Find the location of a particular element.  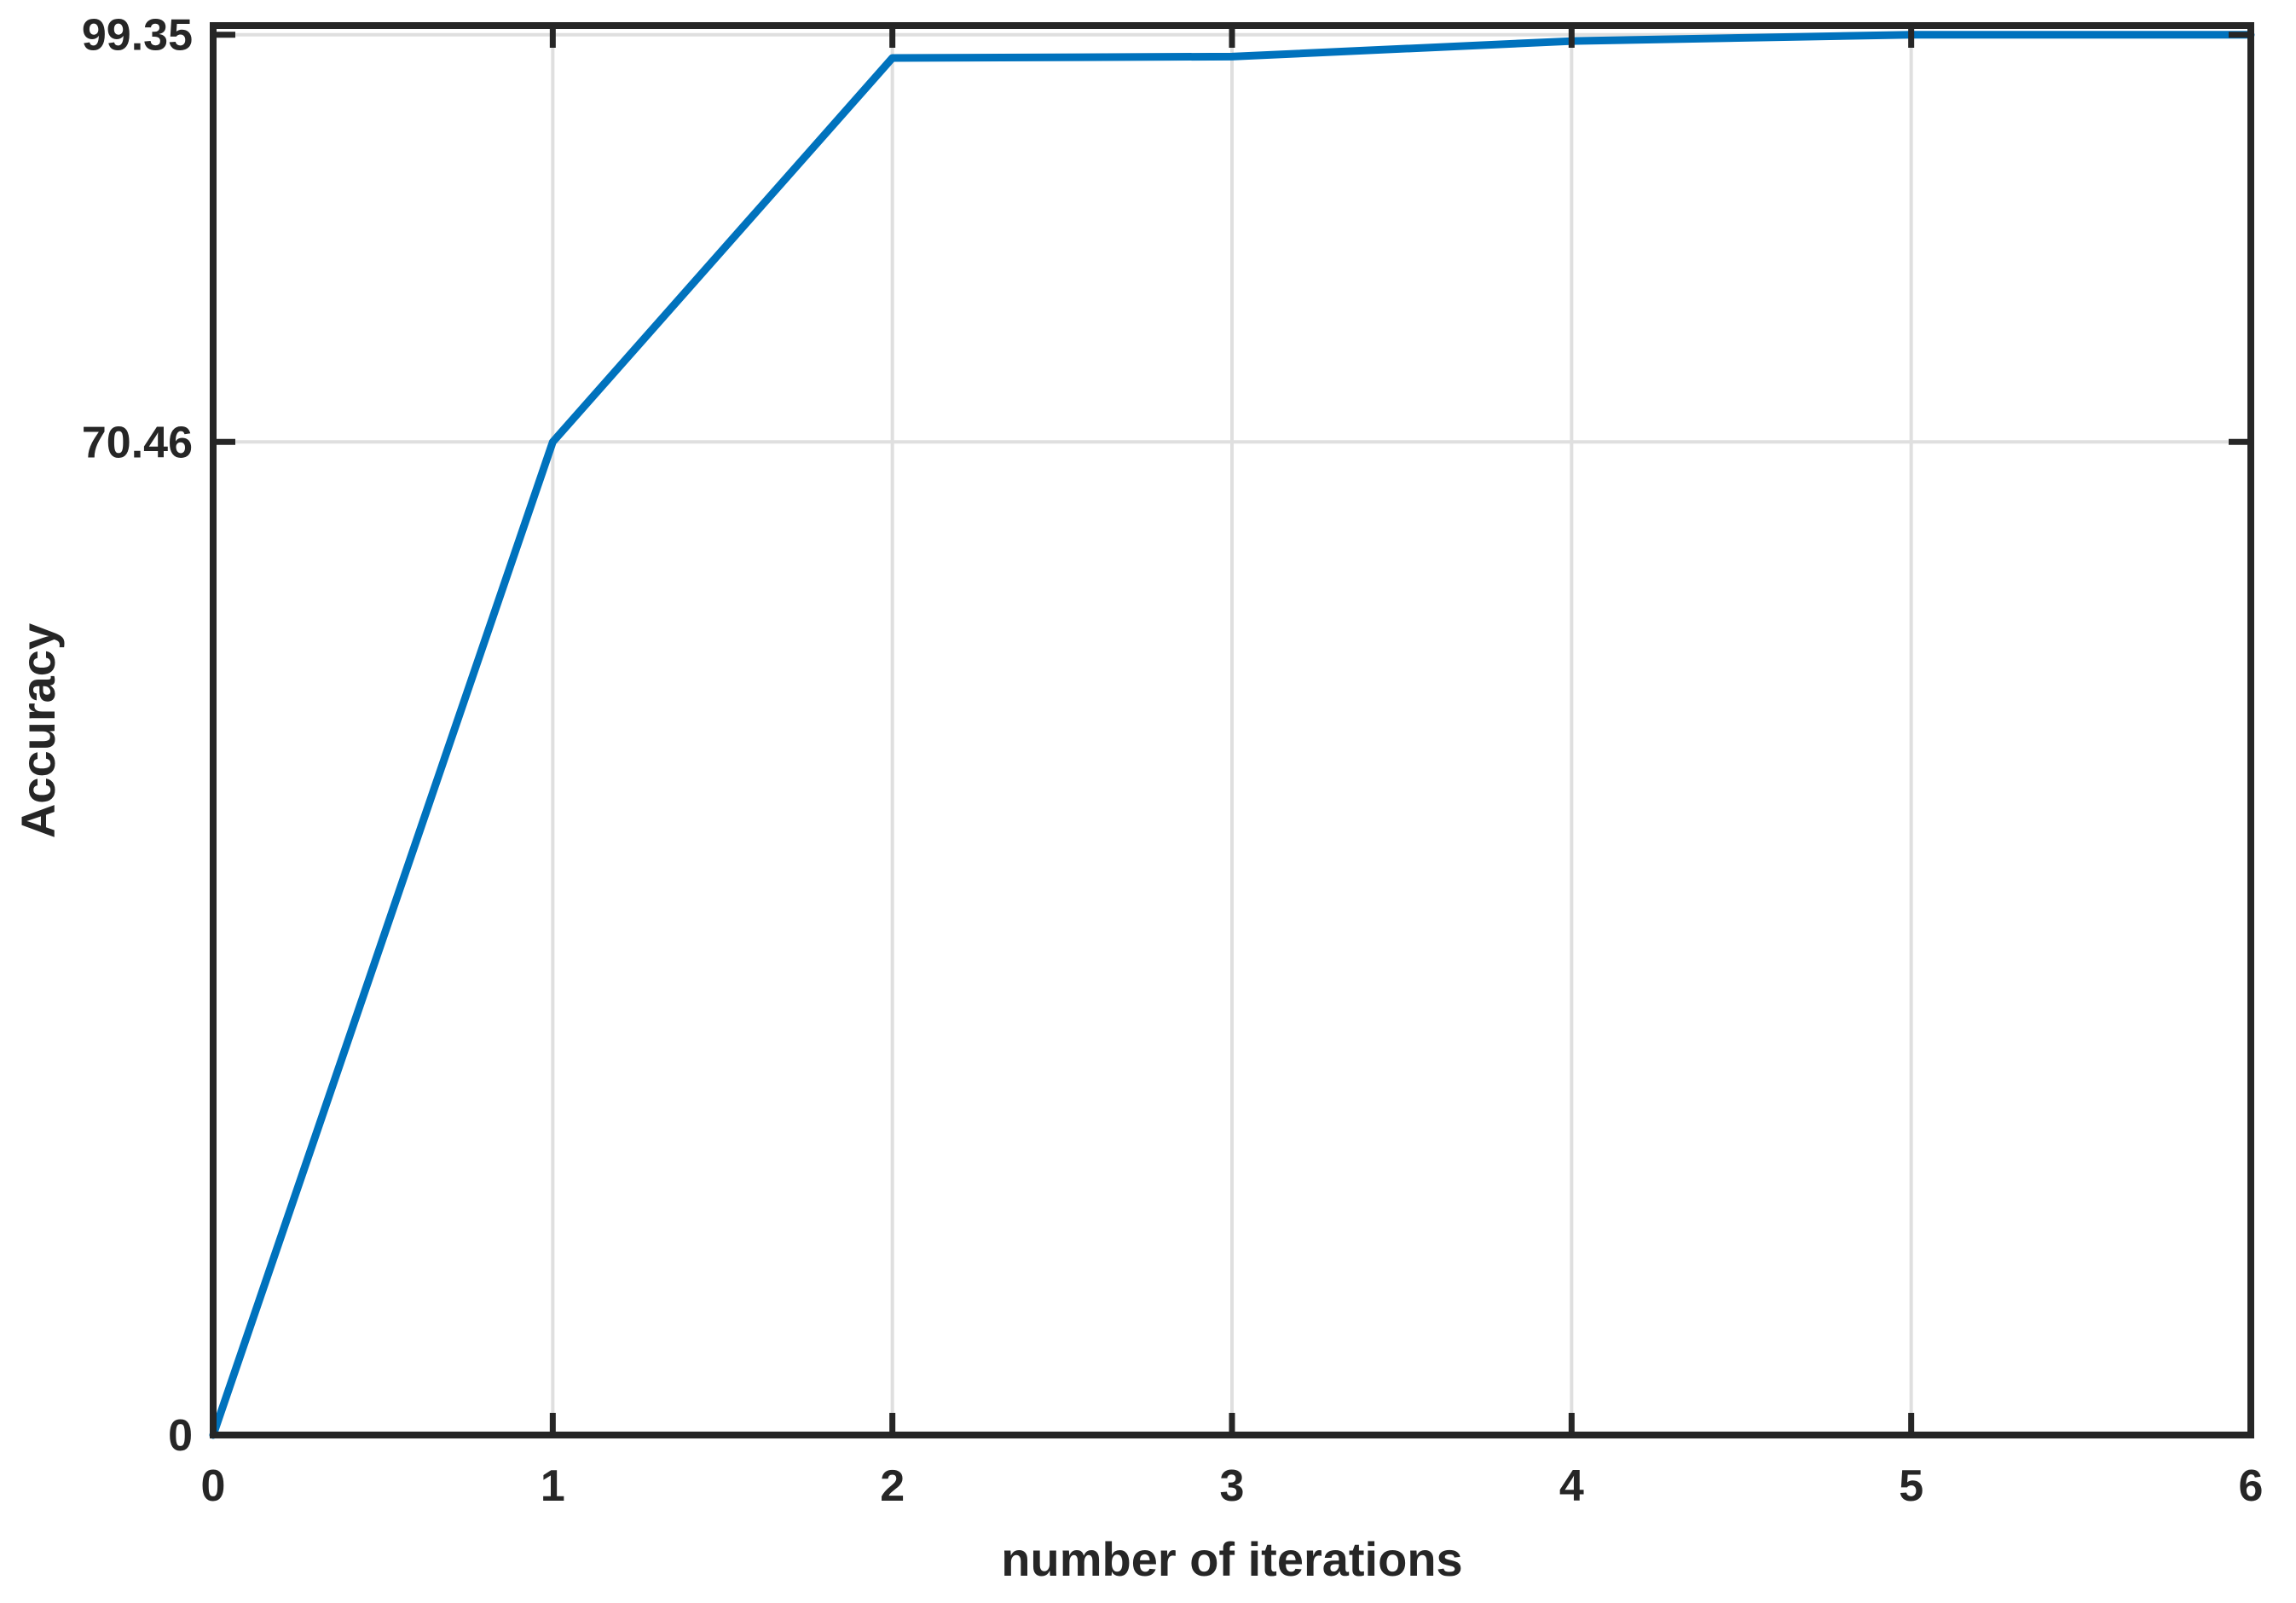

x-tick-labels: 0 1 2 3 4 5 6 is located at coordinates (1233, 1486).